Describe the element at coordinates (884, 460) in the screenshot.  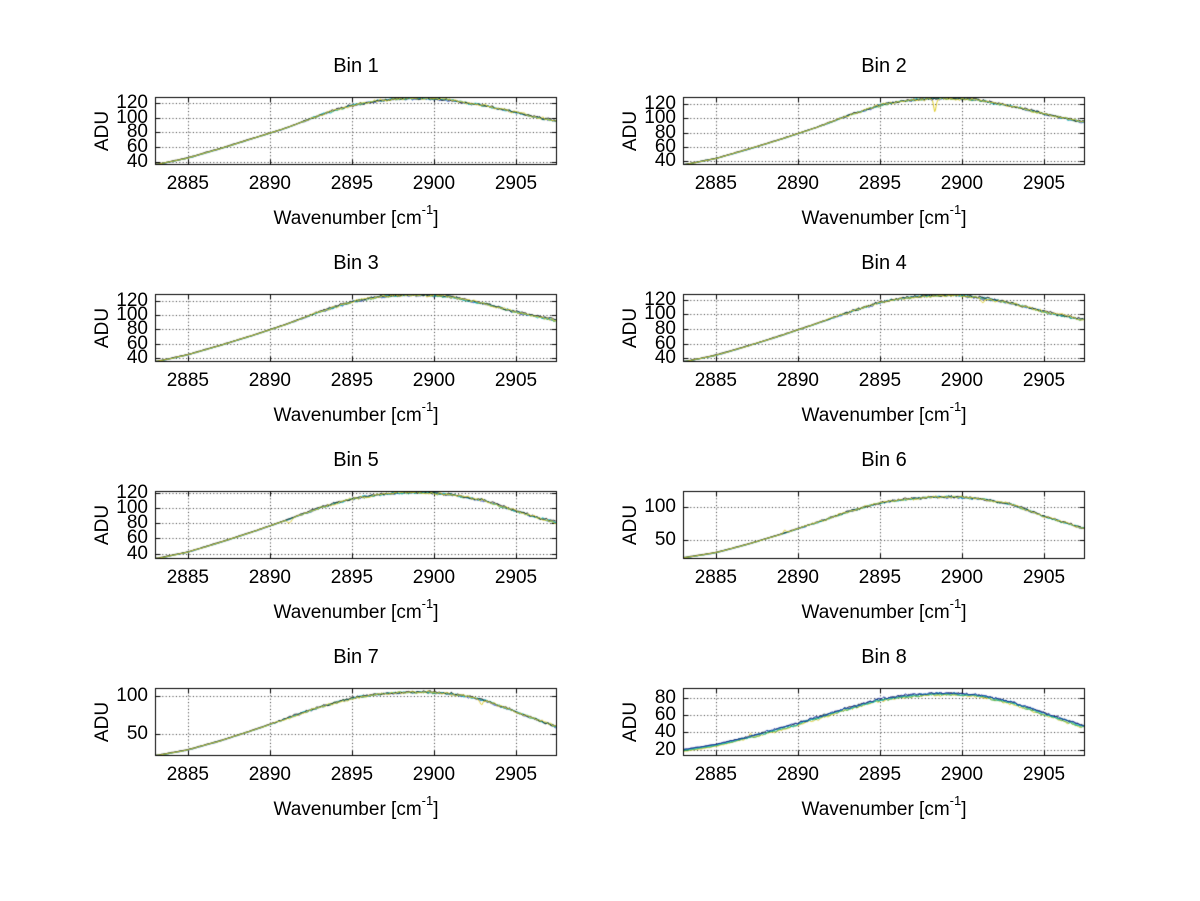
I see `subplot-title: Bin 6` at that location.